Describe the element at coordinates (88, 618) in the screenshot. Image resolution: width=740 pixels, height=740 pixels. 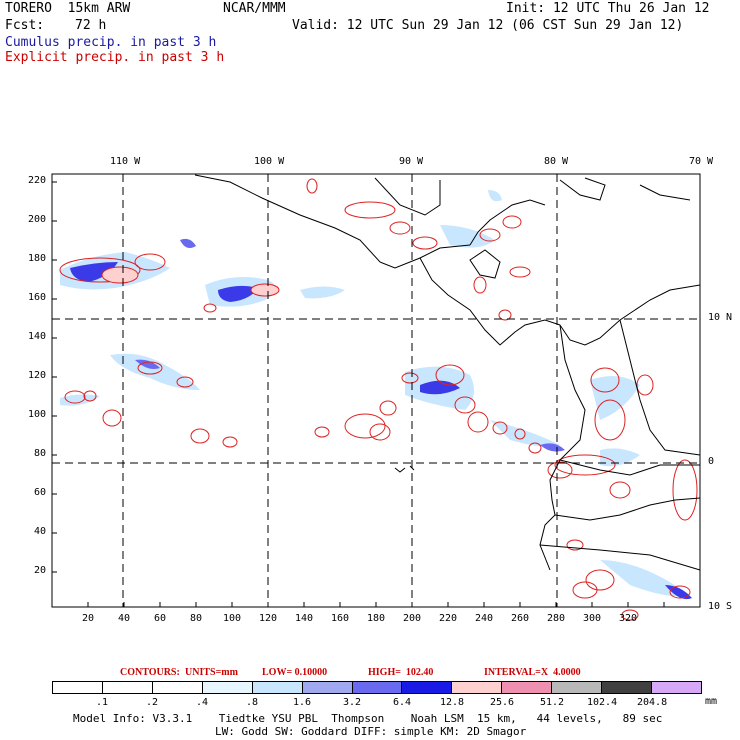
I see `x-tick-20: 20` at that location.